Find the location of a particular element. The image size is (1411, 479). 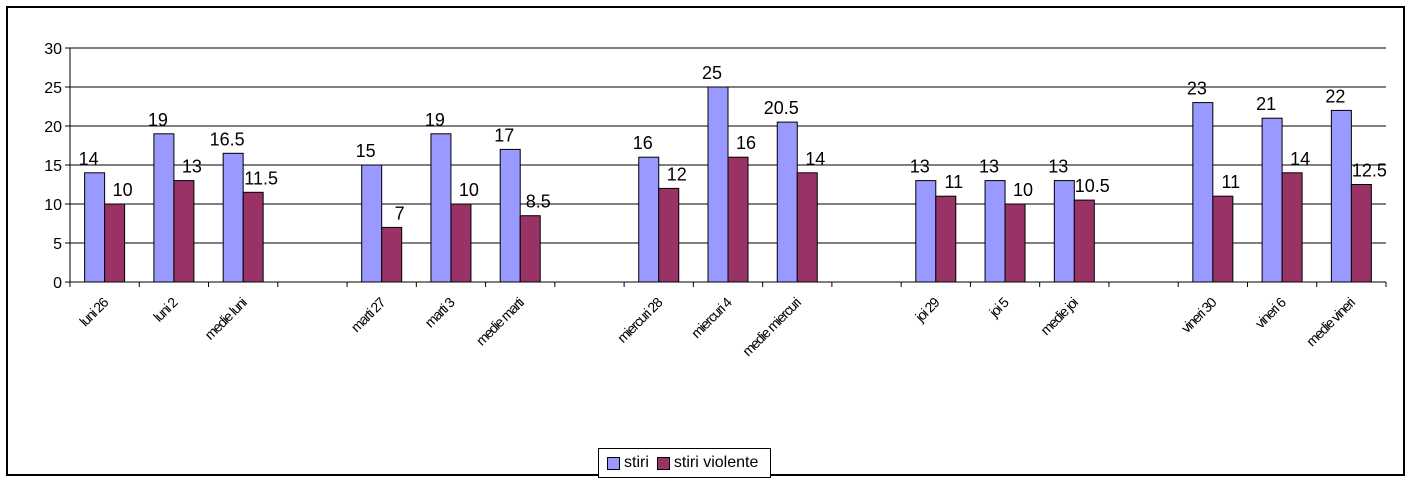

legend-label-stiri: stiri is located at coordinates (636, 462).